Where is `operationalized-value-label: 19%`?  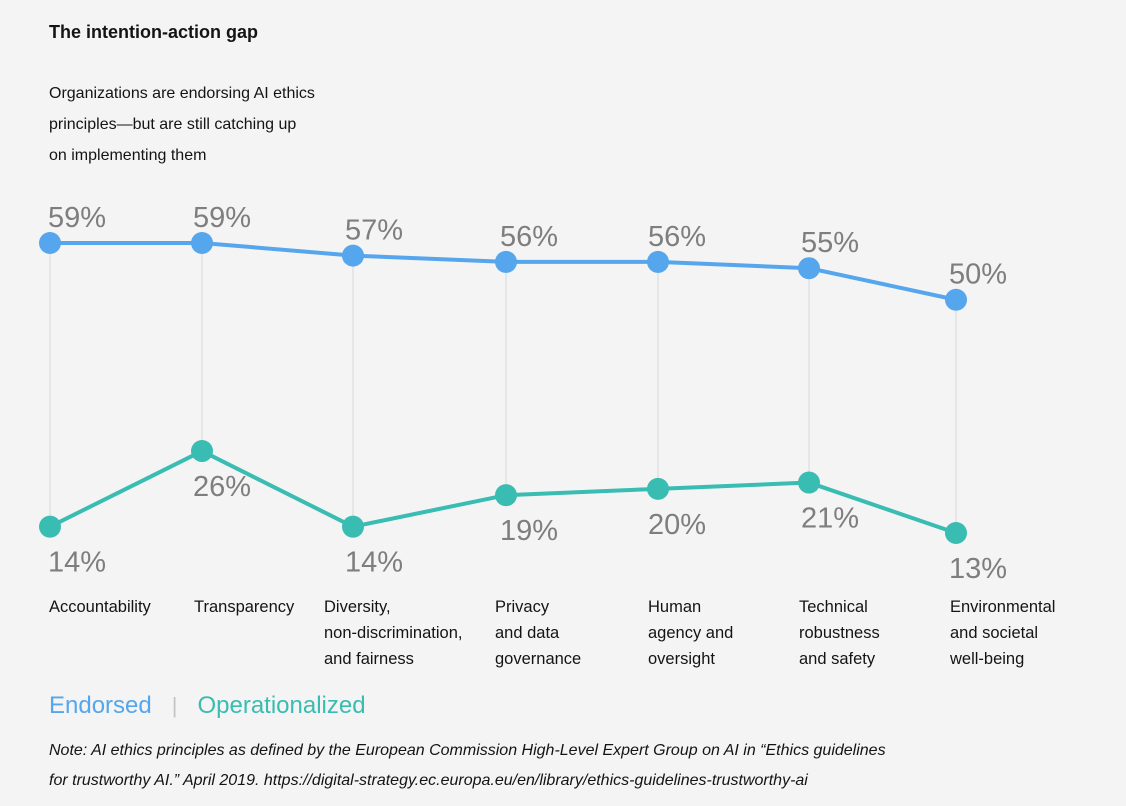
operationalized-value-label: 19% is located at coordinates (529, 531).